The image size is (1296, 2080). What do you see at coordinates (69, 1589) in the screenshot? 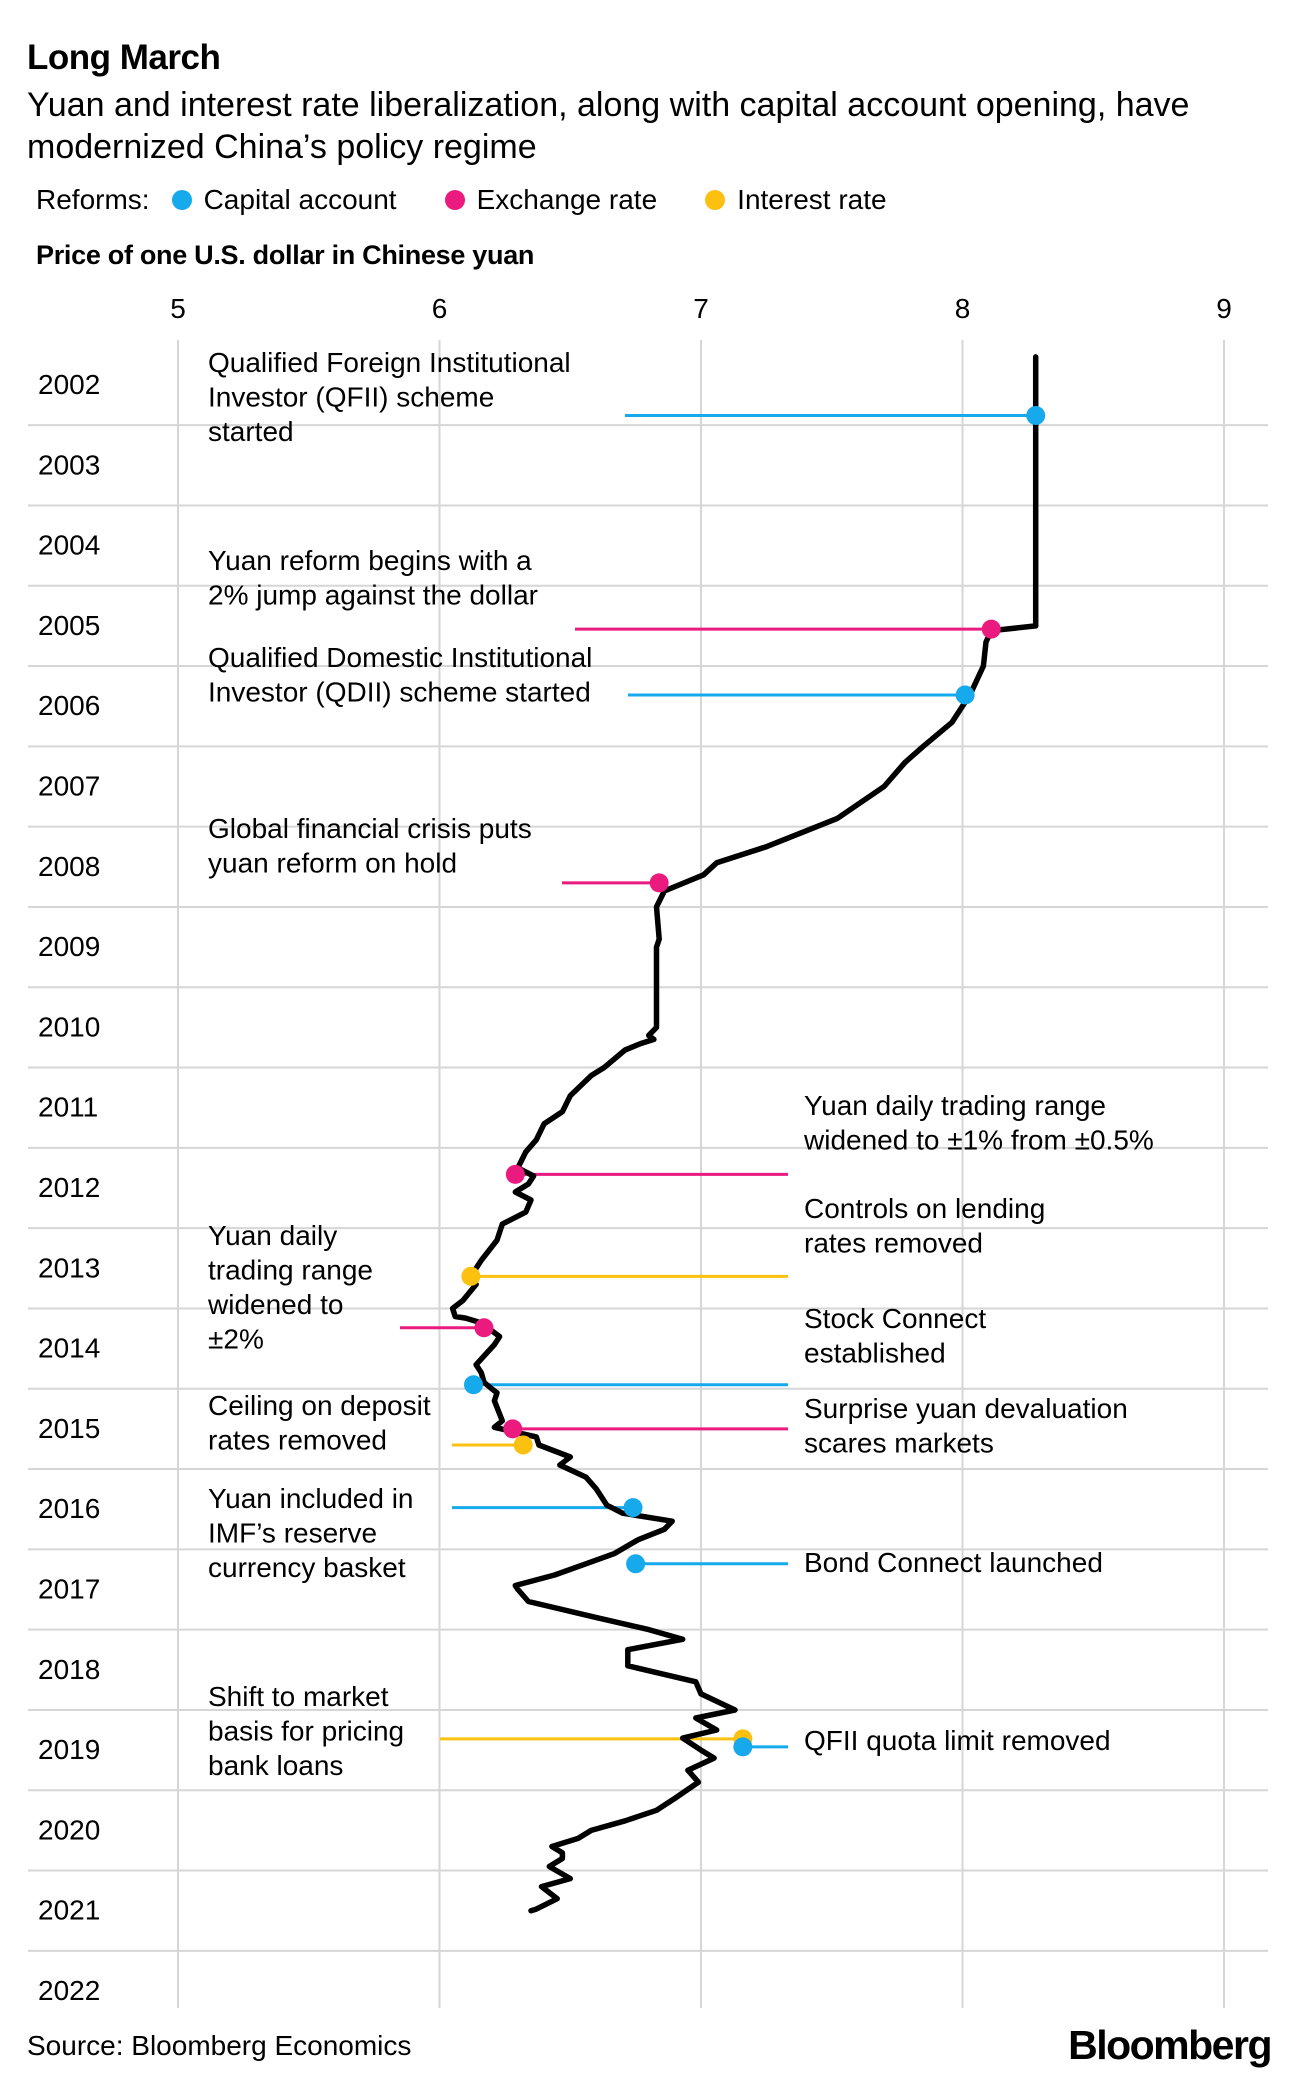
I see `y-tick-label: 2017` at bounding box center [69, 1589].